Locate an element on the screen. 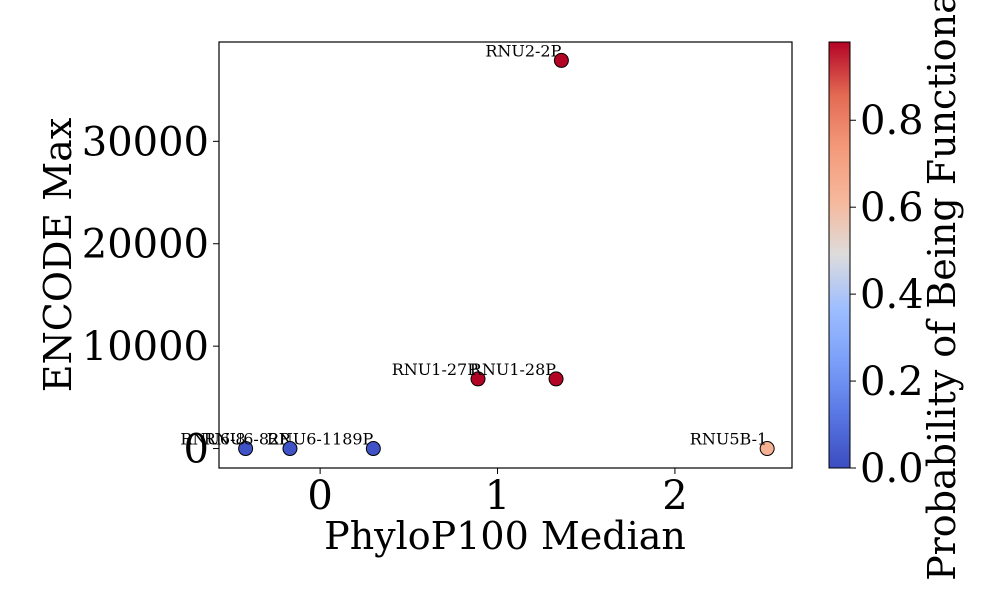 This screenshot has height=600, width=1000. x-axis: 0 1 2 is located at coordinates (497, 493).